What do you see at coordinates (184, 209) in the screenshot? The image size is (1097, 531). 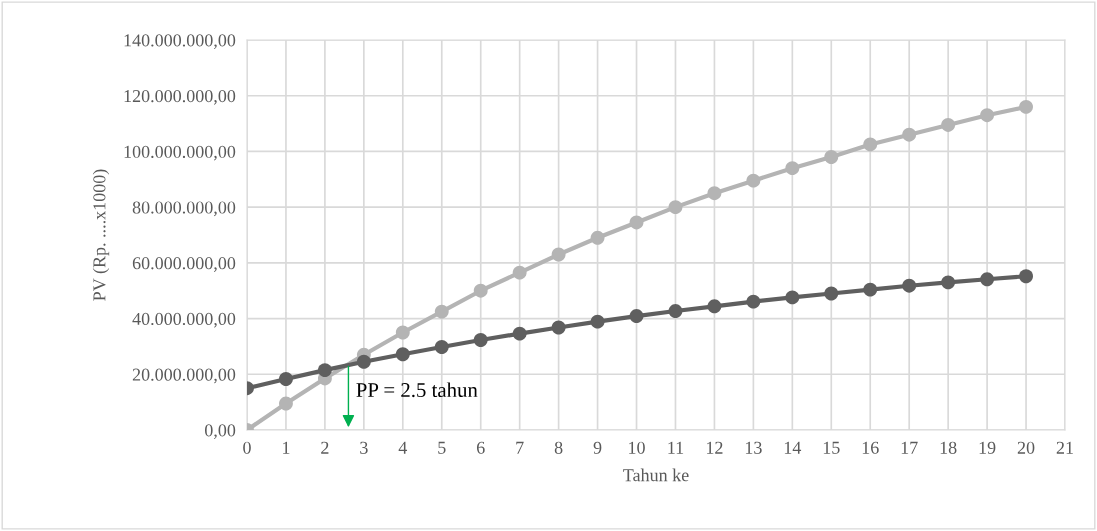 I see `y-tick-label: 80.000.000,00` at bounding box center [184, 209].